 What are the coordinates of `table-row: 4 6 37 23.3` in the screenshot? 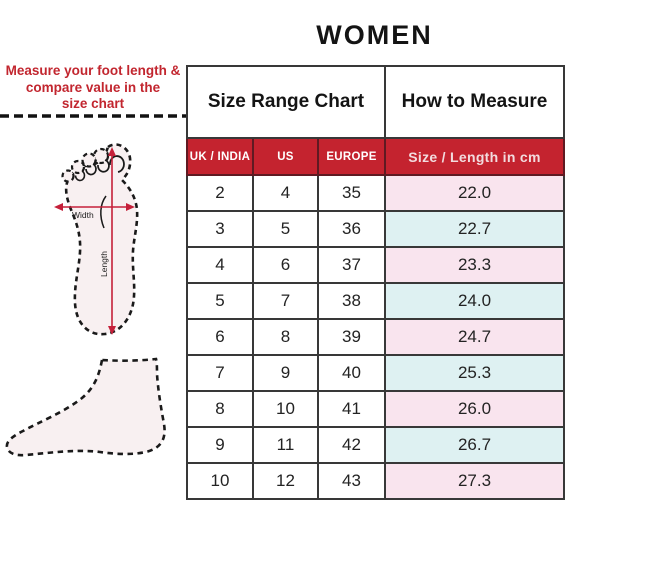 It's located at (375, 265).